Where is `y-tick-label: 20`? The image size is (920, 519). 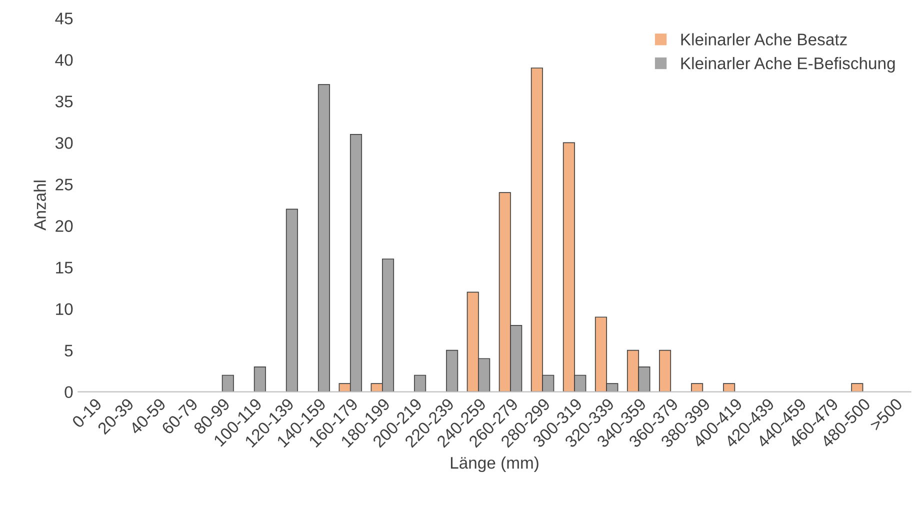 y-tick-label: 20 is located at coordinates (64, 226).